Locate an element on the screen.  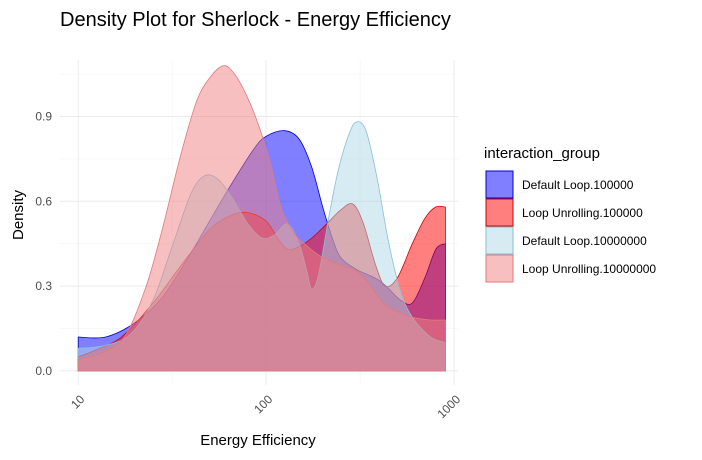
legend-label: Loop Unrolling.10000000 is located at coordinates (589, 269).